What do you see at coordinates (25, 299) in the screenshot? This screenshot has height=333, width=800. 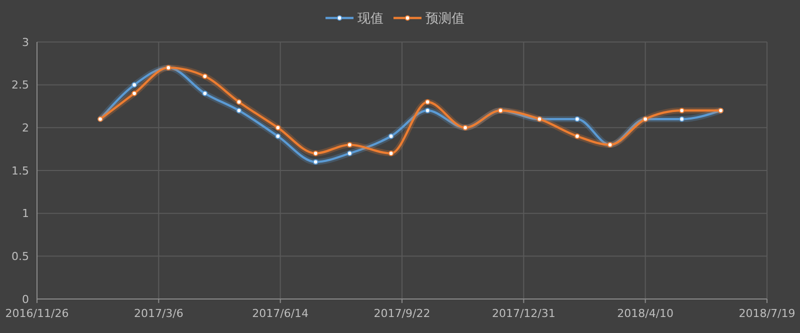 I see `y-tick-label: 0` at bounding box center [25, 299].